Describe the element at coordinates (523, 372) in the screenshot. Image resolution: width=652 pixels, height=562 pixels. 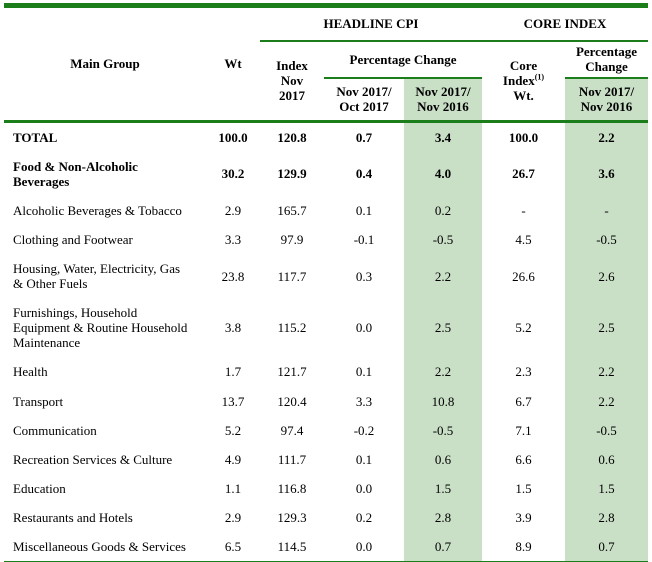
I see `core-index-wt-value: 2.3` at that location.